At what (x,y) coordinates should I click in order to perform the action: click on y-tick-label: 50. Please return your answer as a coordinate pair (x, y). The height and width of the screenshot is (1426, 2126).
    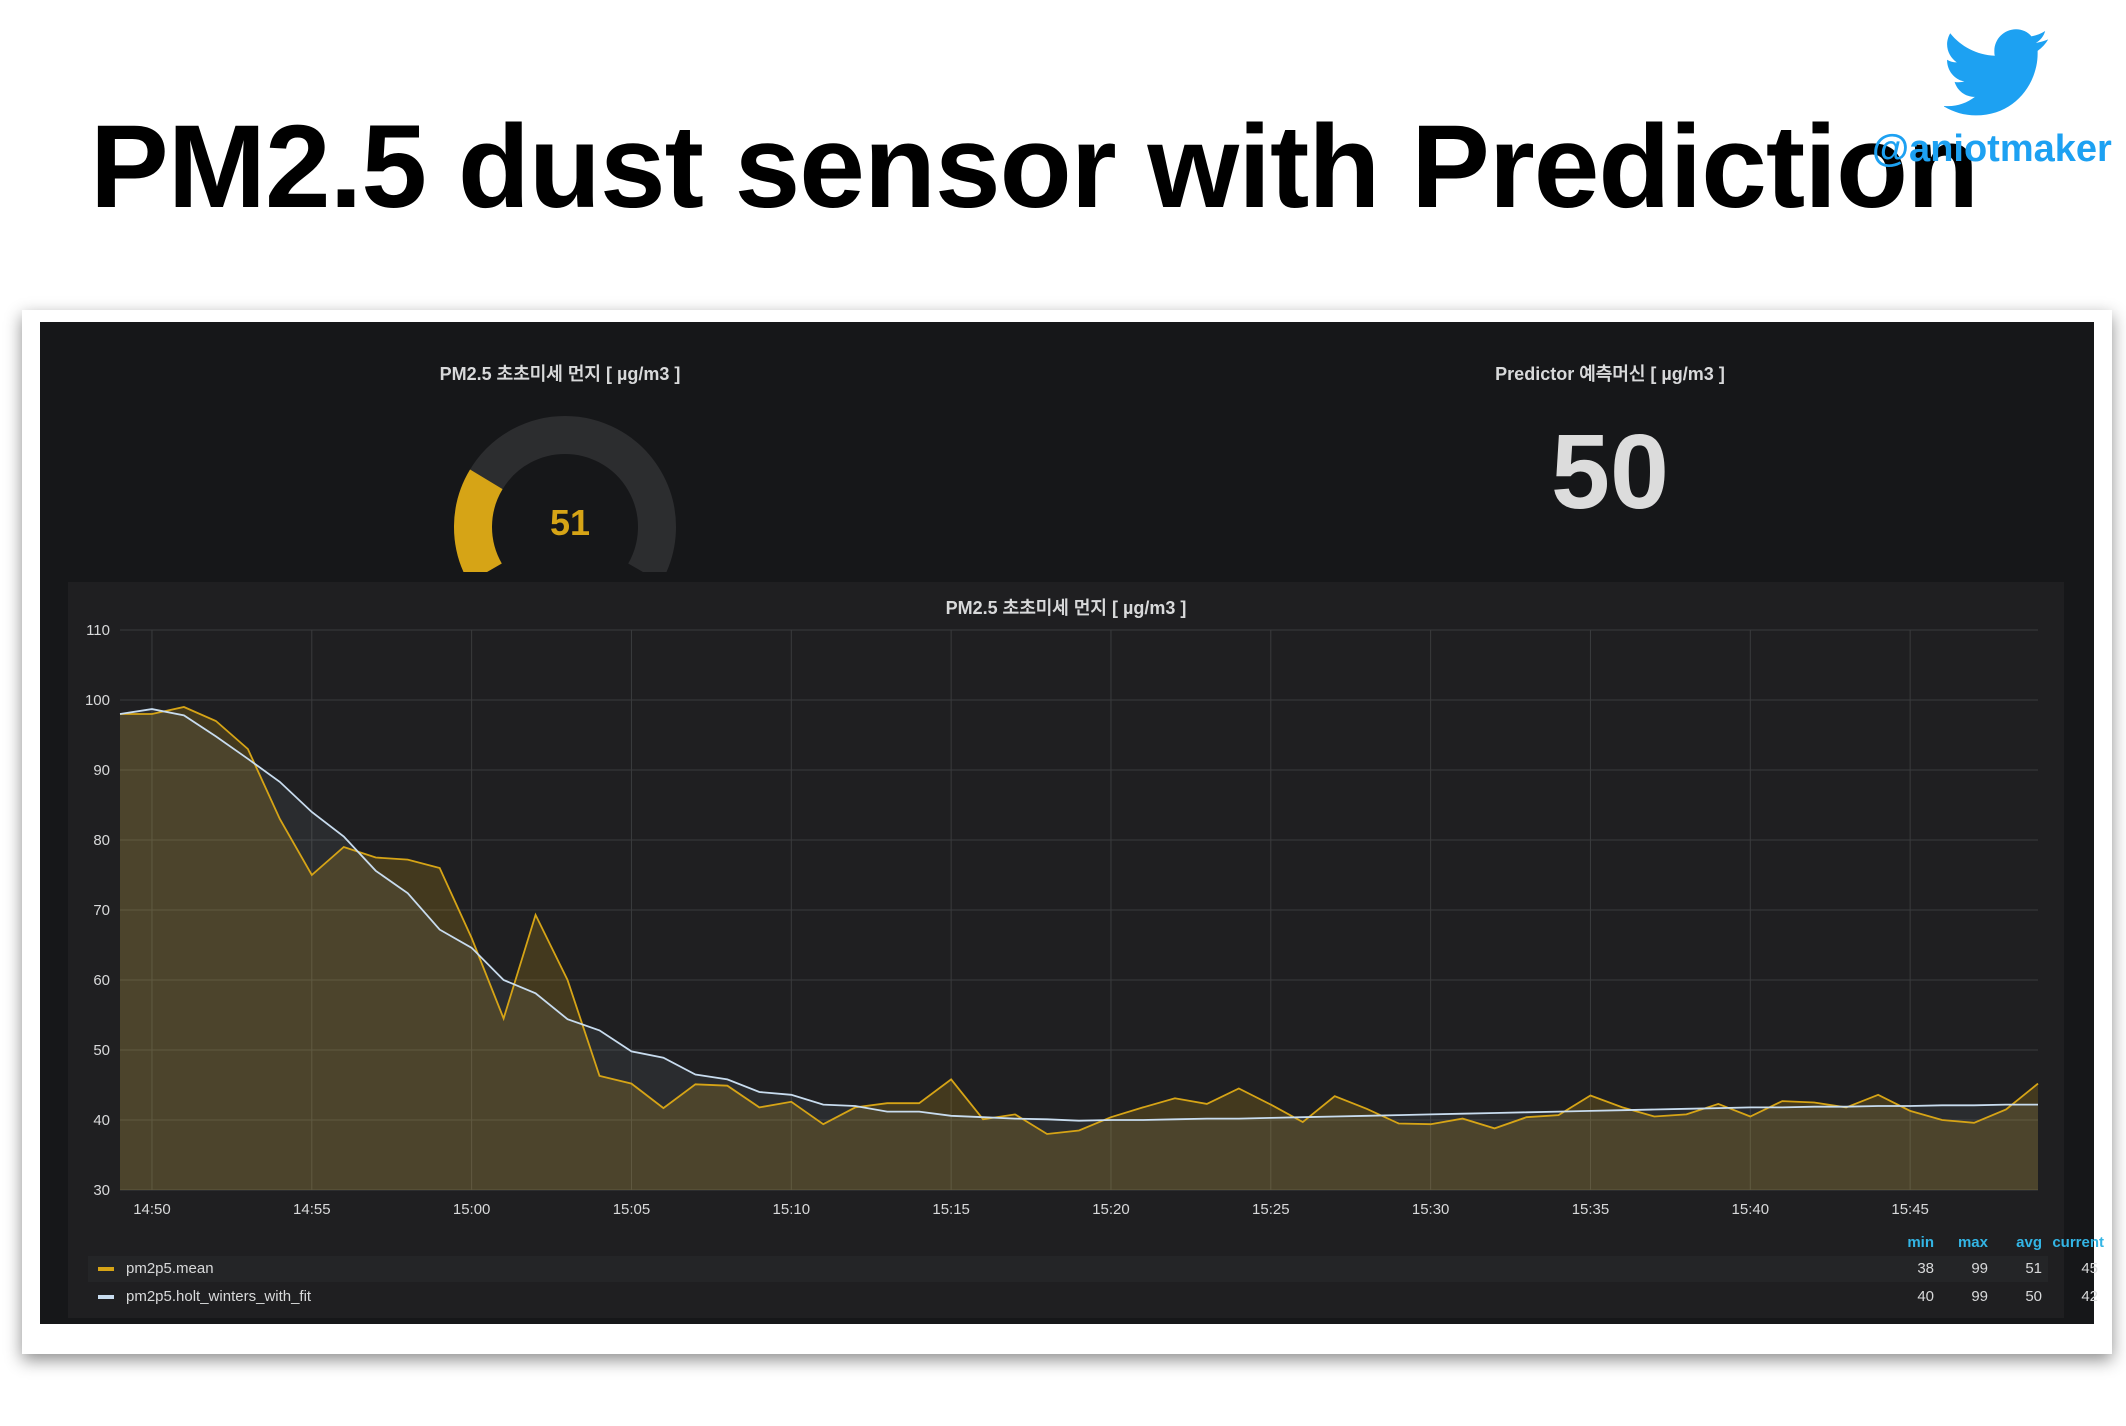
    Looking at the image, I should click on (101, 1050).